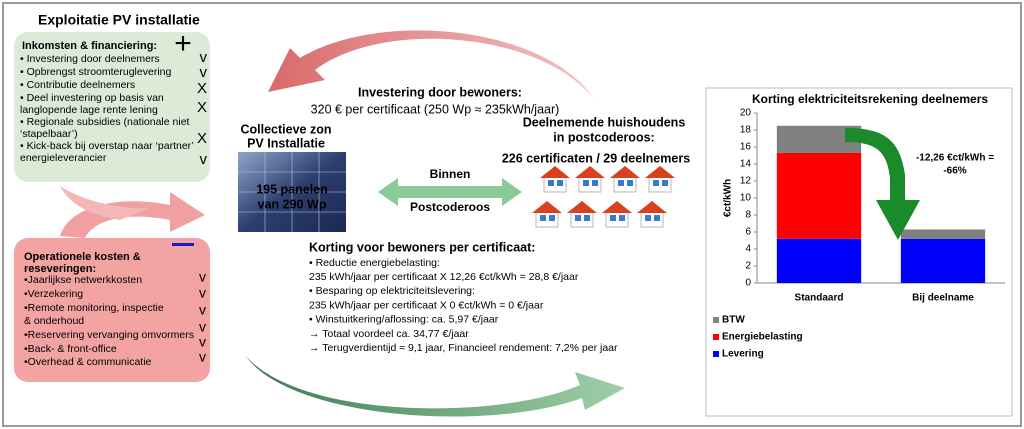 The height and width of the screenshot is (429, 1024). Describe the element at coordinates (90, 59) in the screenshot. I see `income-item: • Investering door deelnemers` at that location.